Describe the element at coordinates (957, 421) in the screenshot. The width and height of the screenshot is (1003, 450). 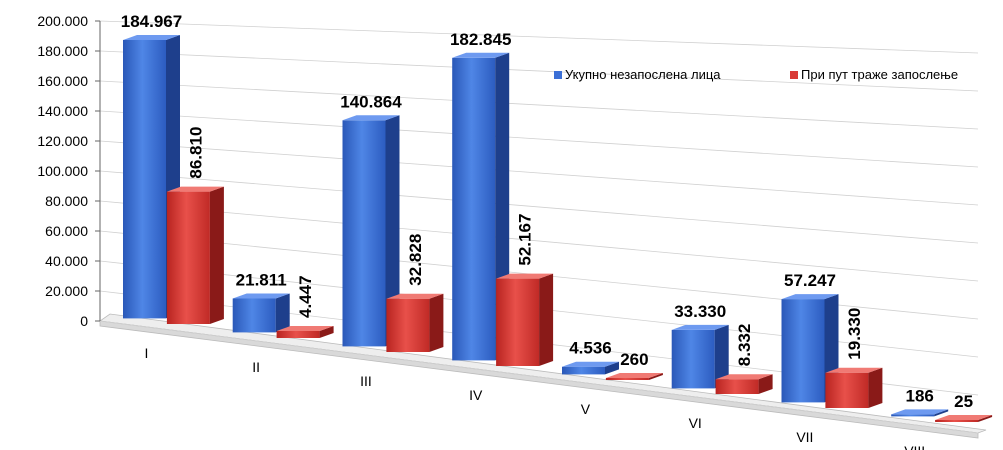
I see `bar-first-time-VIII` at that location.